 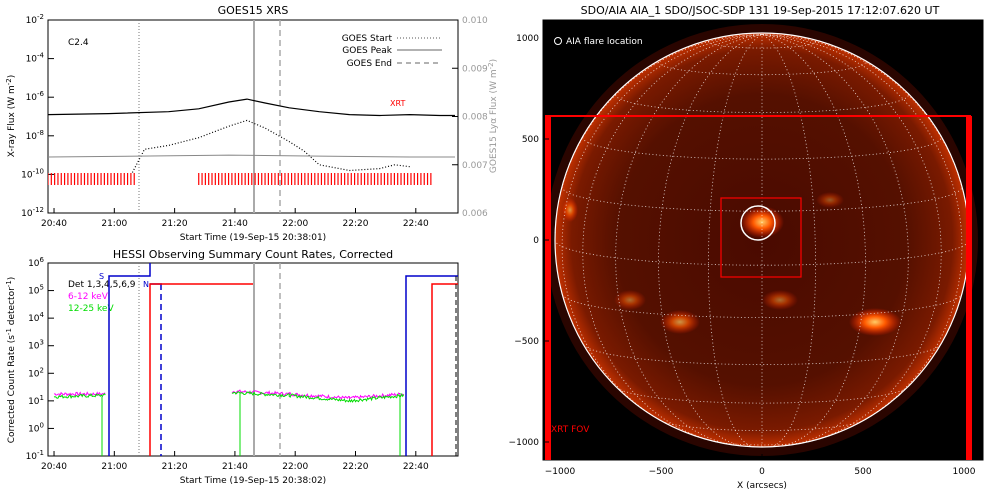 I want to click on xrt-fov-left-edge, so click(x=548, y=288).